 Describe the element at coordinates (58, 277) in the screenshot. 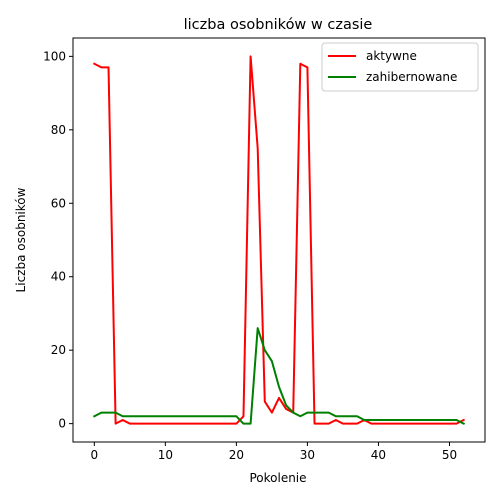

I see `y-tick-label: 40` at that location.